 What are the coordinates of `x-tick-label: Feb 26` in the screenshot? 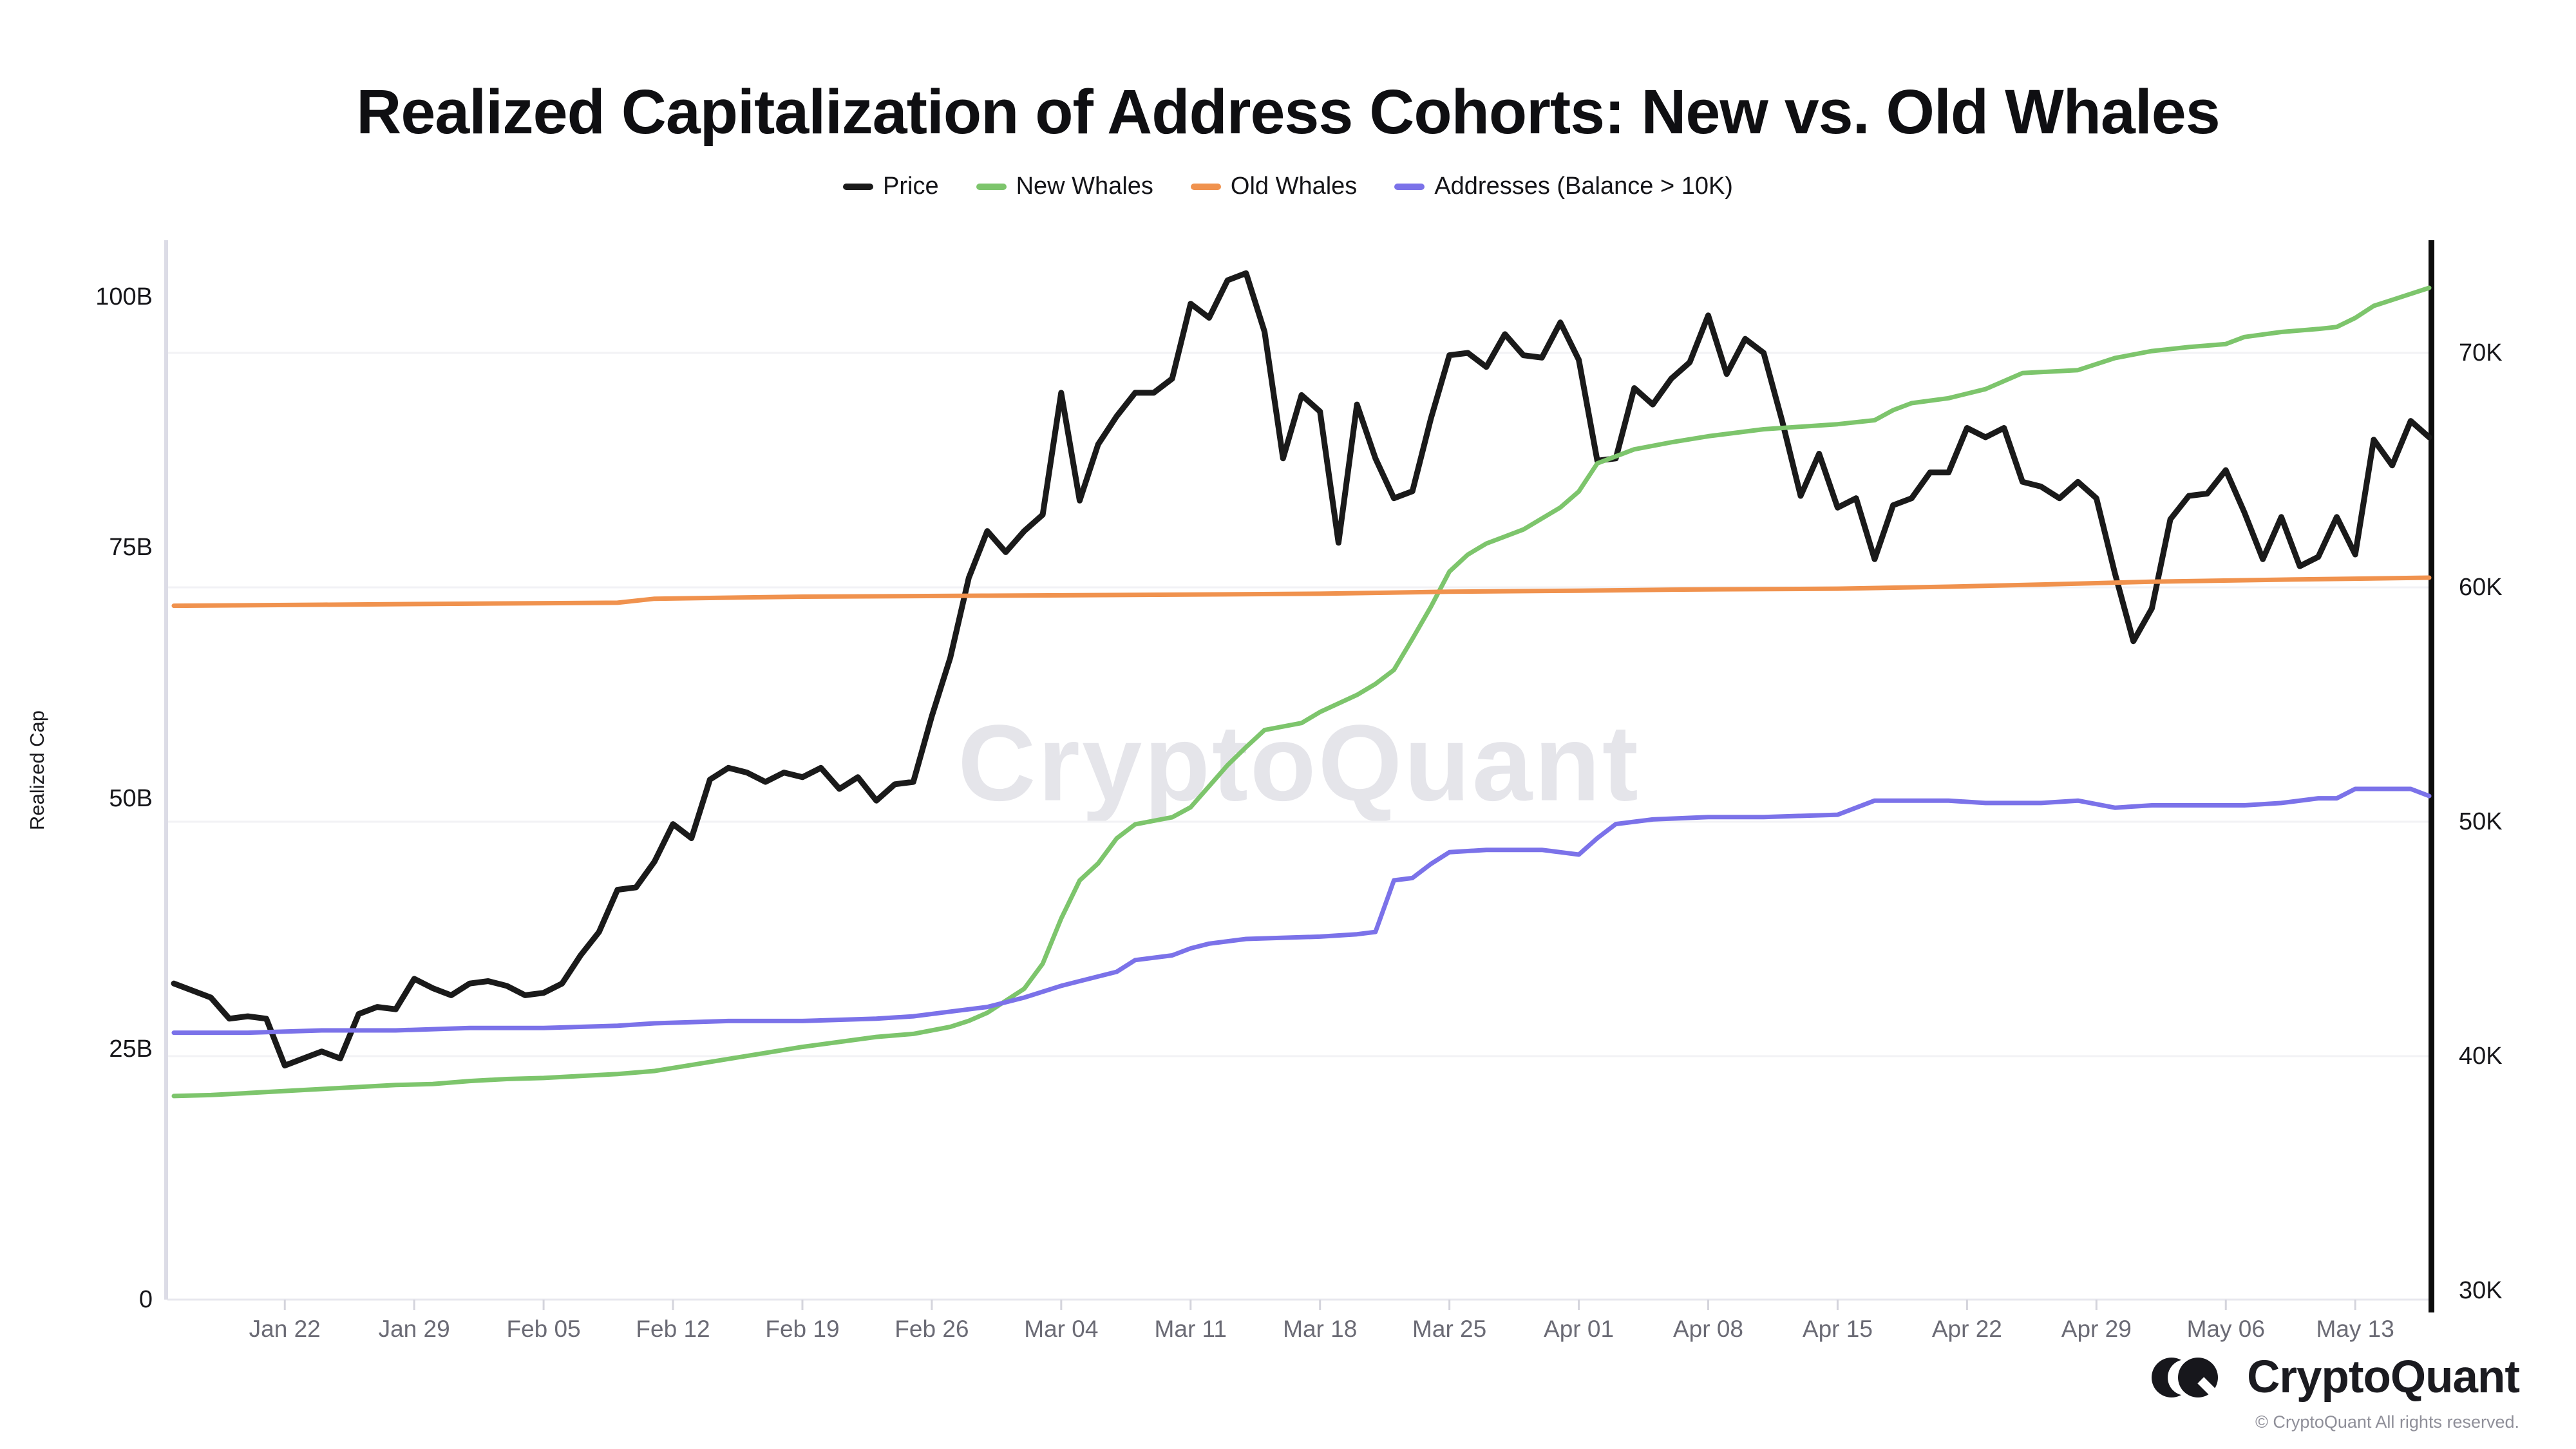 It's located at (932, 1329).